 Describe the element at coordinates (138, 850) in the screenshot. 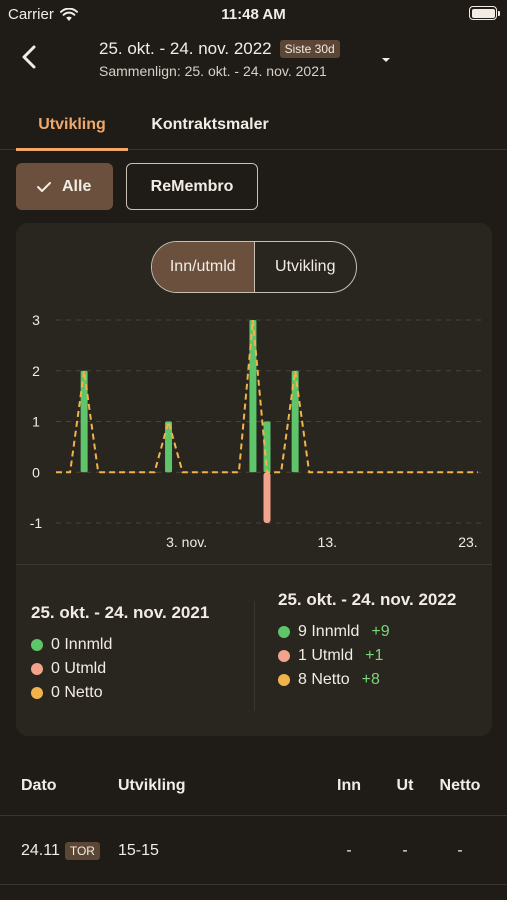

I see `row-utvikling: 15-15` at that location.